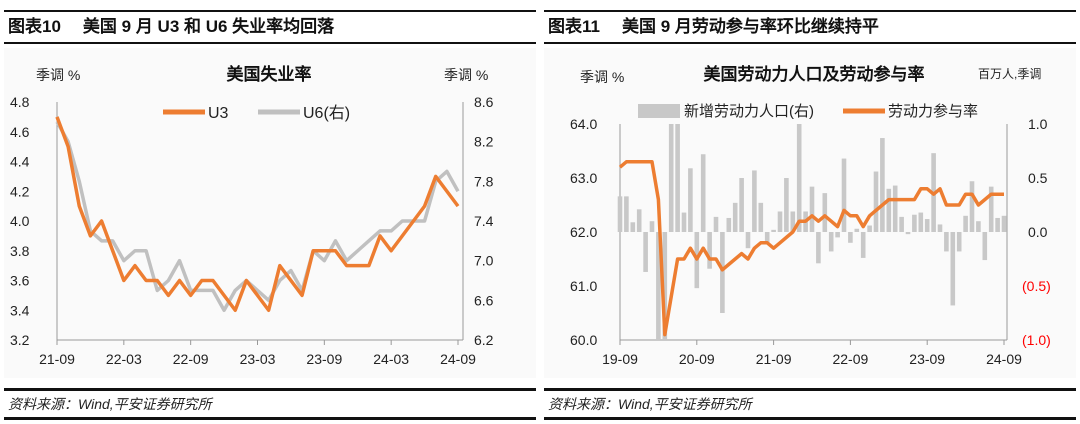  I want to click on chart-title: 美国劳动力人口及劳动参与率, so click(814, 74).